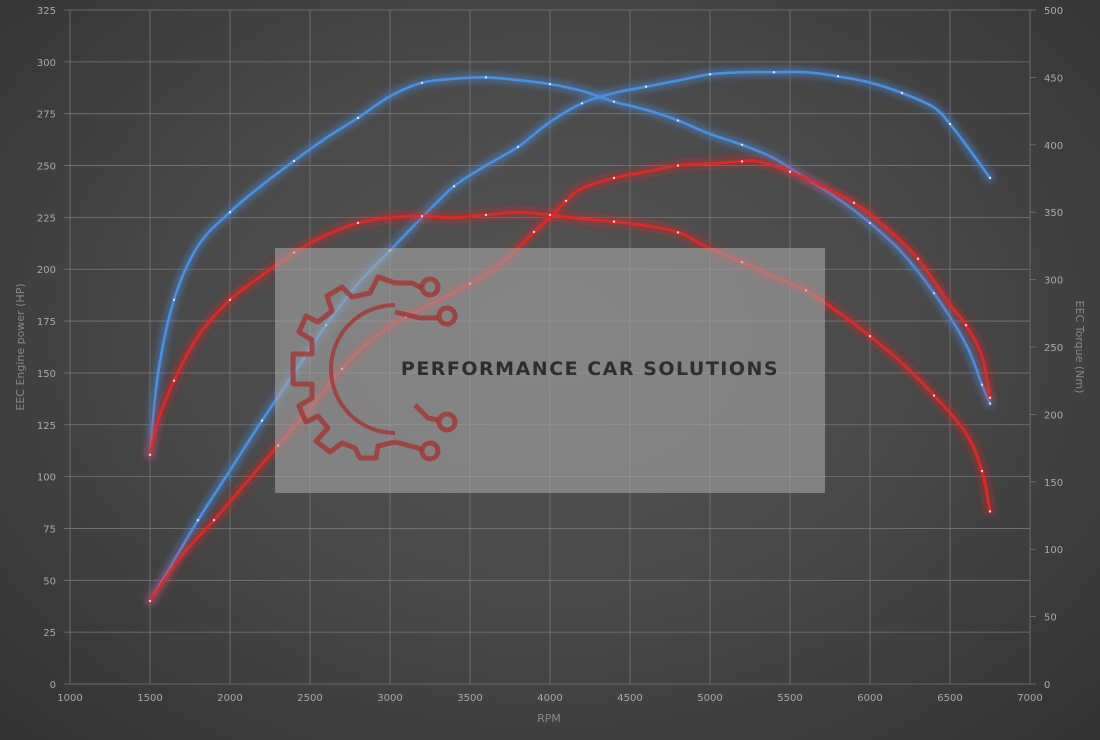 The image size is (1100, 740). I want to click on y-left-tick-label: 100, so click(46, 478).